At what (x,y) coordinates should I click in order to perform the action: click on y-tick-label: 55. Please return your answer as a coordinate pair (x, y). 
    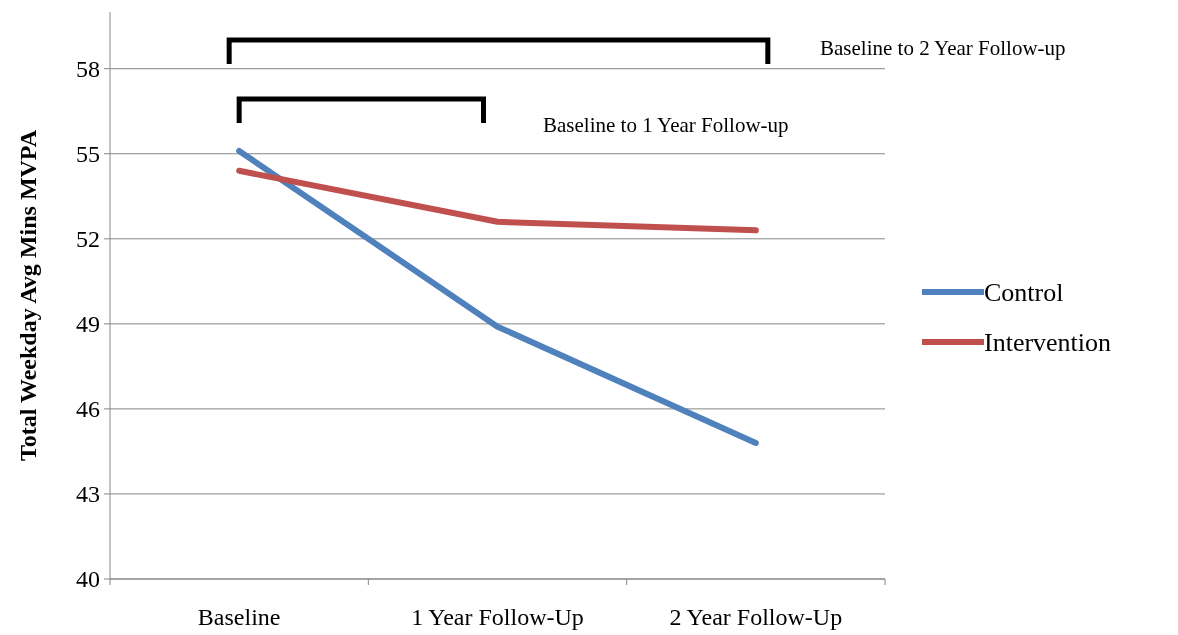
    Looking at the image, I should click on (88, 154).